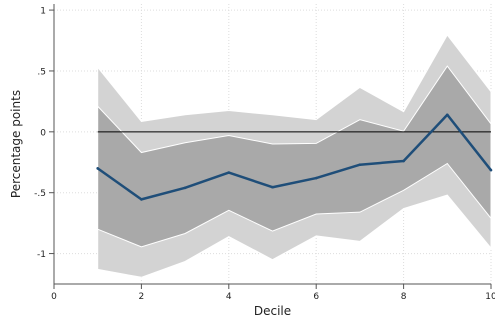 The width and height of the screenshot is (495, 325). What do you see at coordinates (40, 194) in the screenshot?
I see `y-tick-label-1: -.5` at bounding box center [40, 194].